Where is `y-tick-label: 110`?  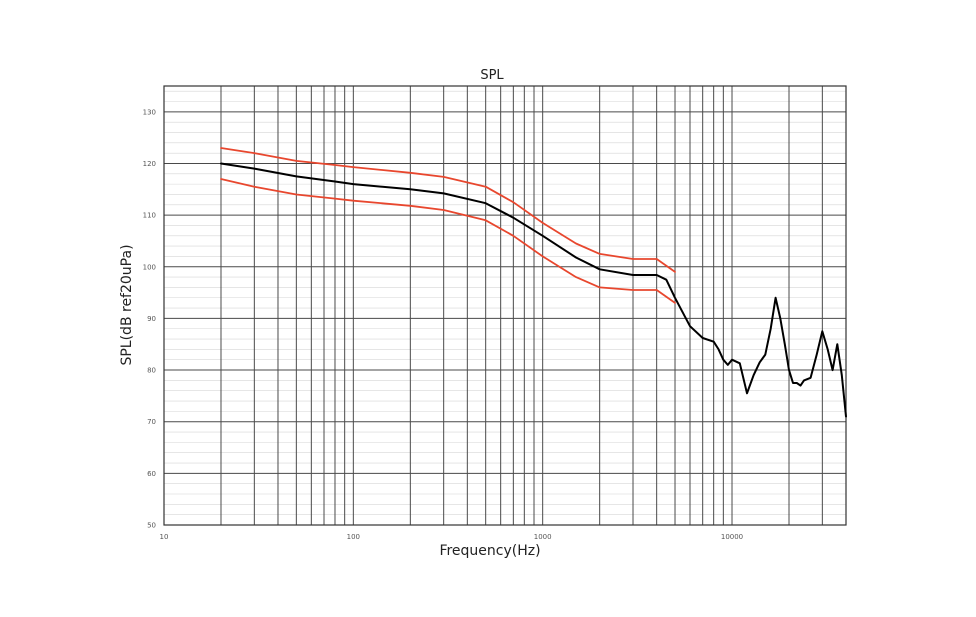 y-tick-label: 110 is located at coordinates (149, 216).